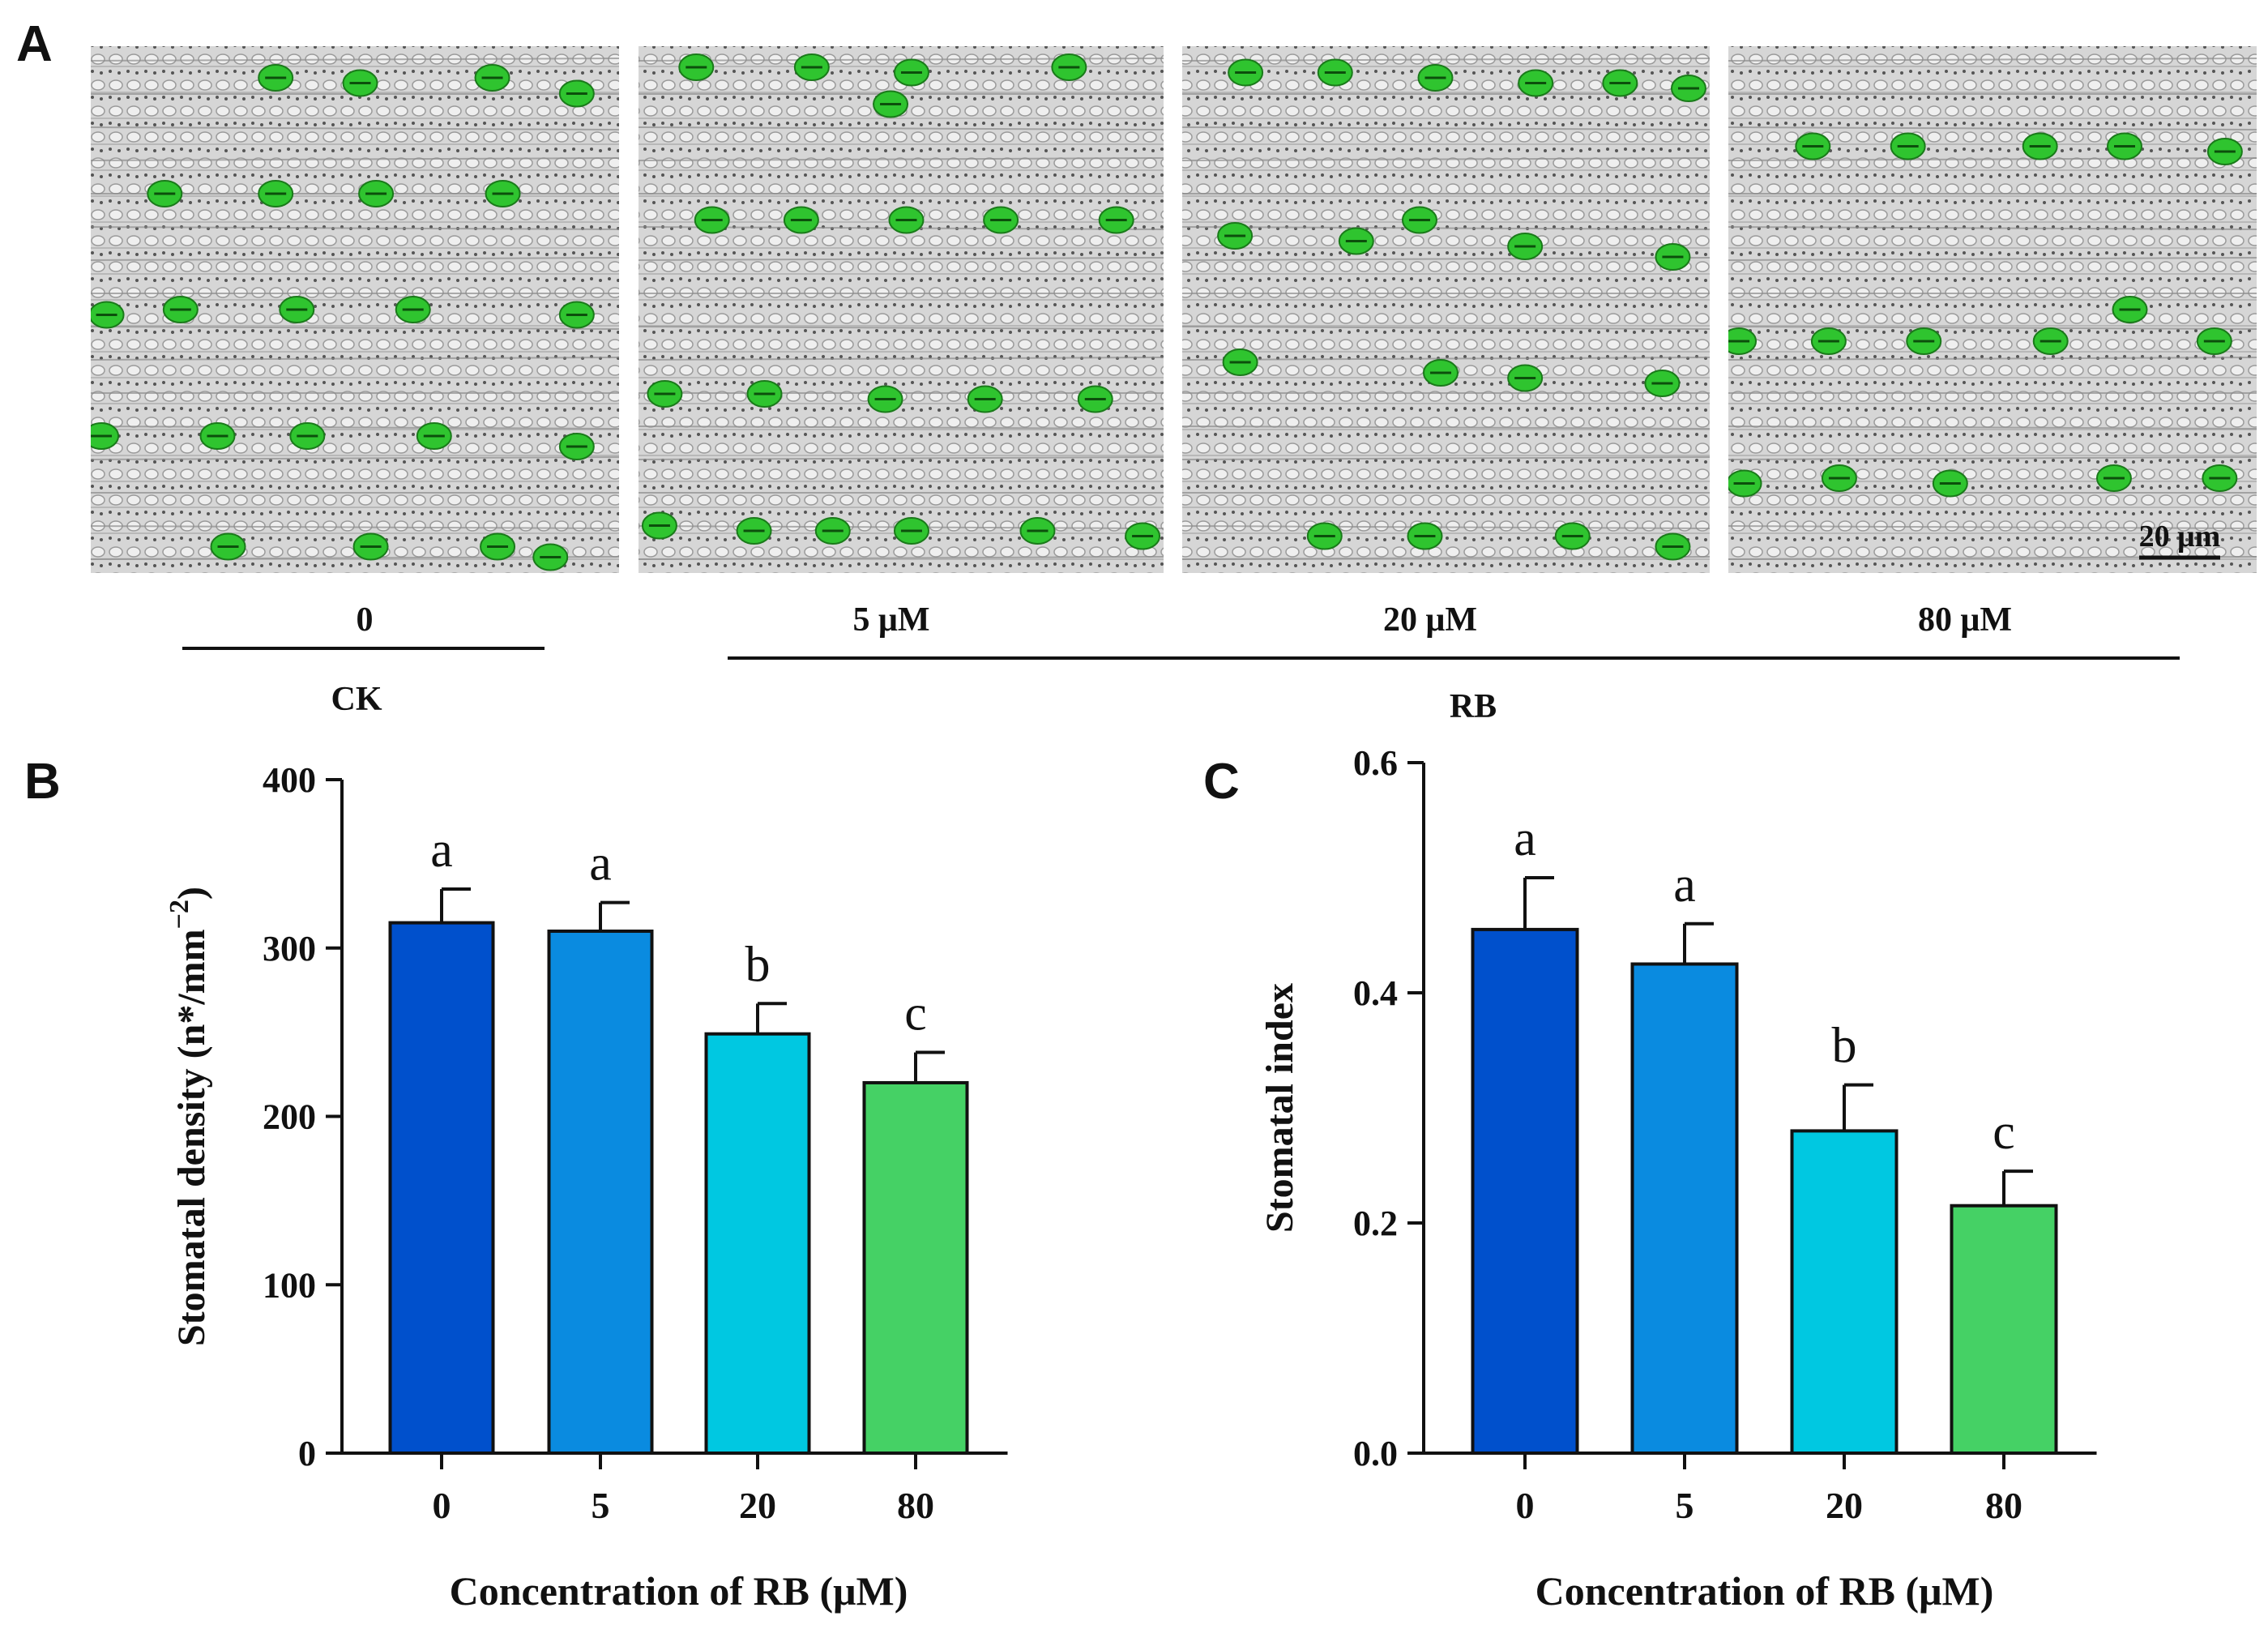  What do you see at coordinates (1430, 620) in the screenshot?
I see `image-label-20uM: 20 μM` at bounding box center [1430, 620].